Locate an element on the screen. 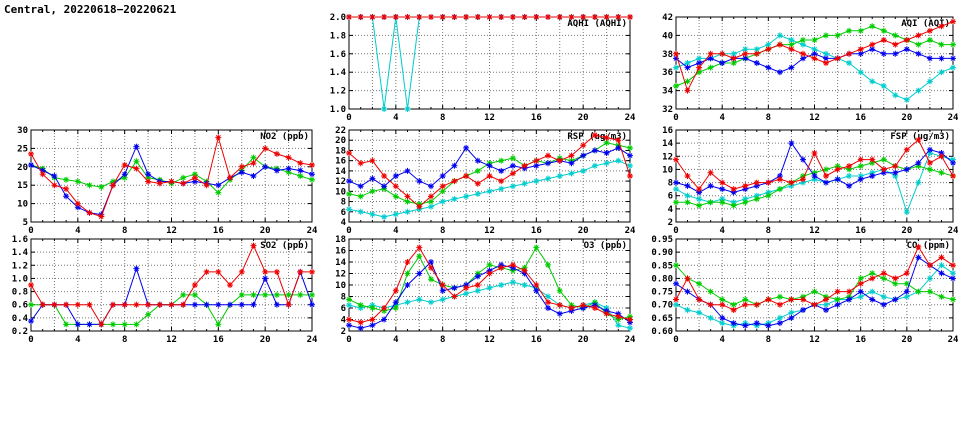 This screenshot has width=975, height=447. svg-text: 38 is located at coordinates (667, 55).